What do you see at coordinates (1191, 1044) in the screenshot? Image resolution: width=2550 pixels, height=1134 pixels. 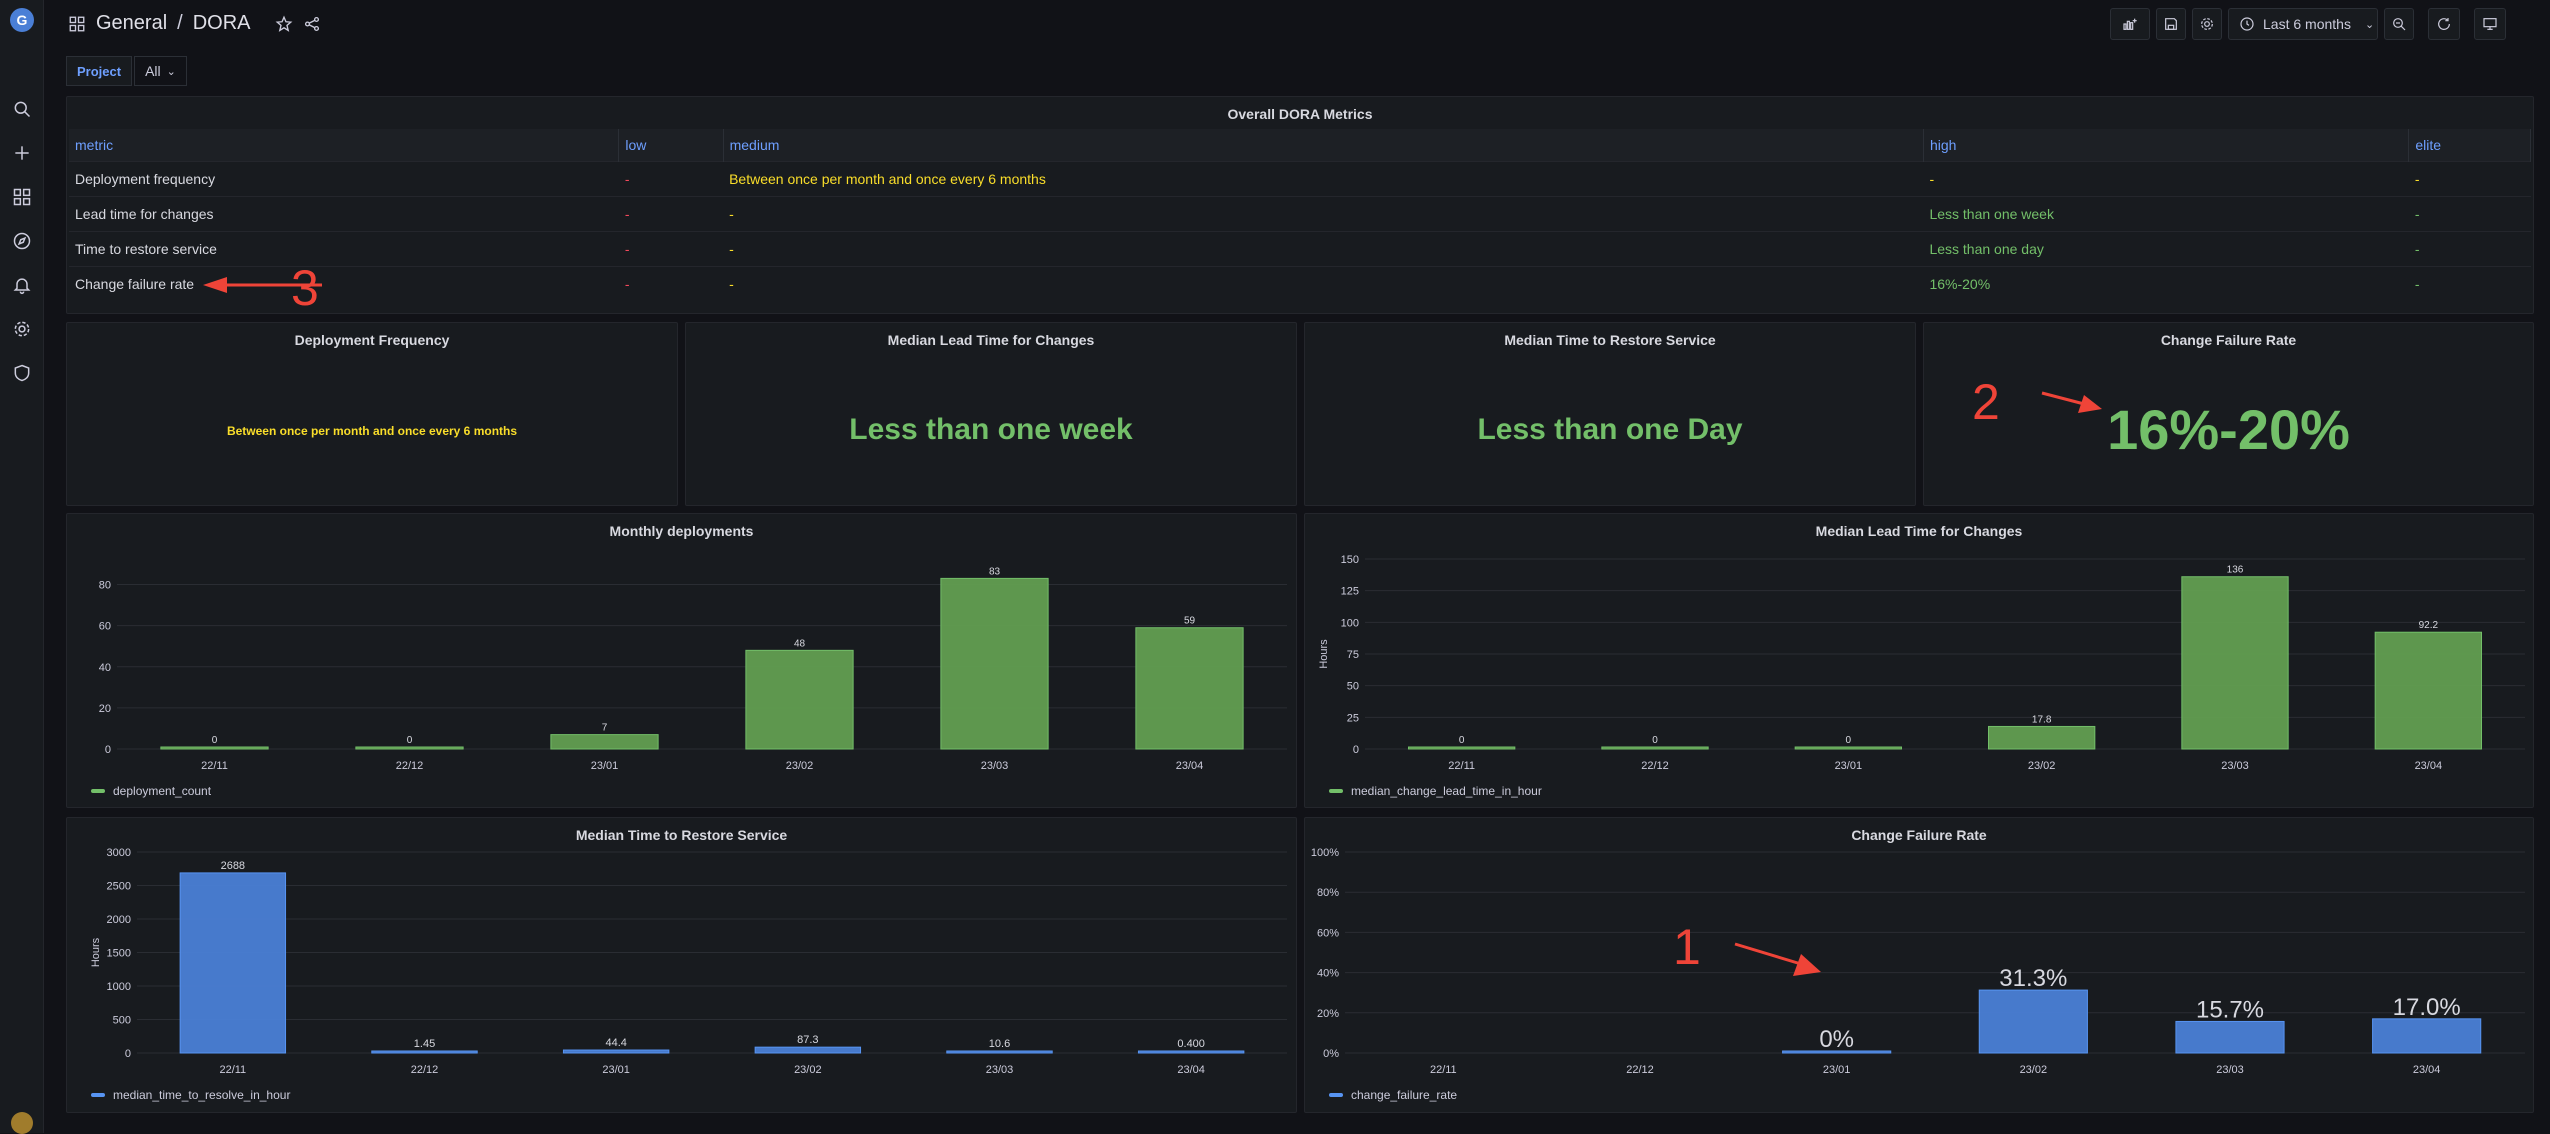 I see `data-label: 0.400` at bounding box center [1191, 1044].